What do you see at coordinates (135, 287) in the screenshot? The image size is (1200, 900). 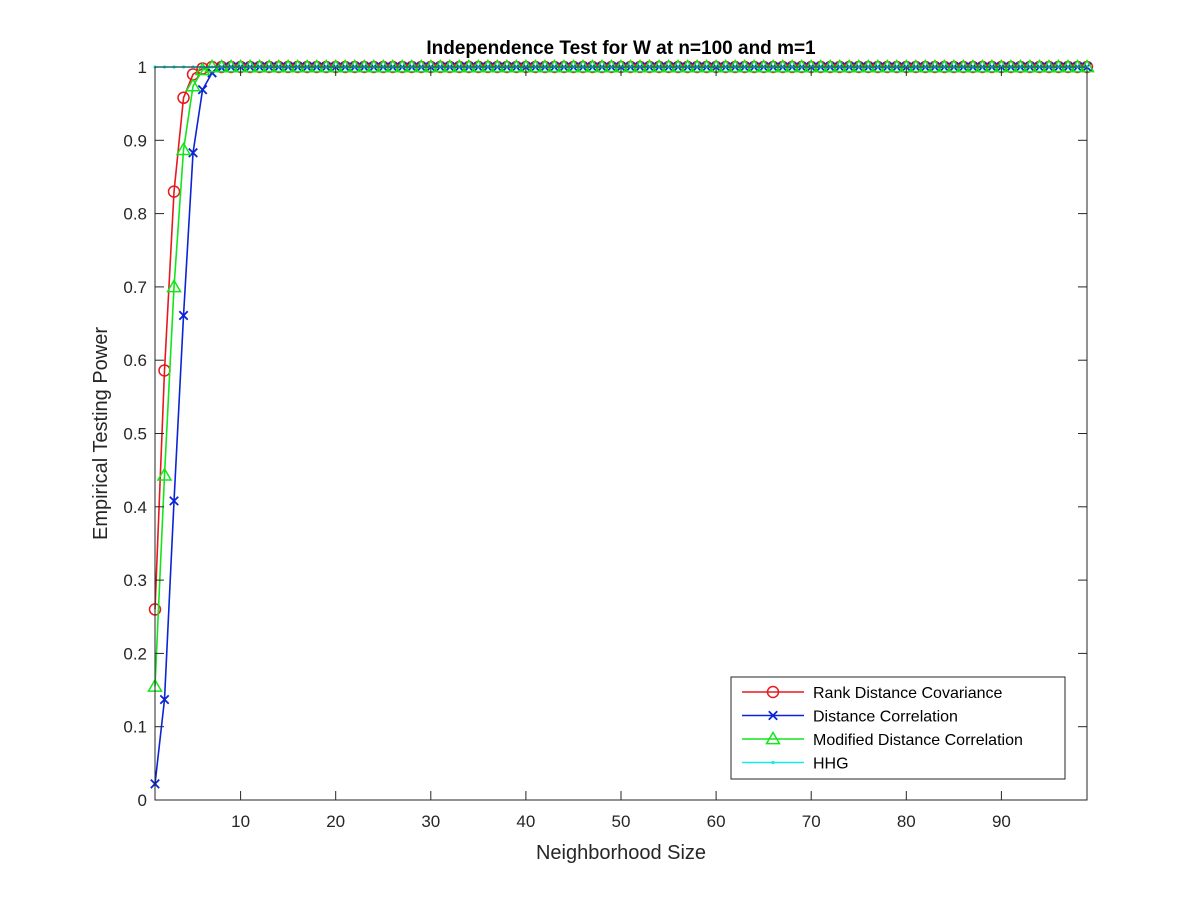 I see `y-tick-label: 0.7` at bounding box center [135, 287].